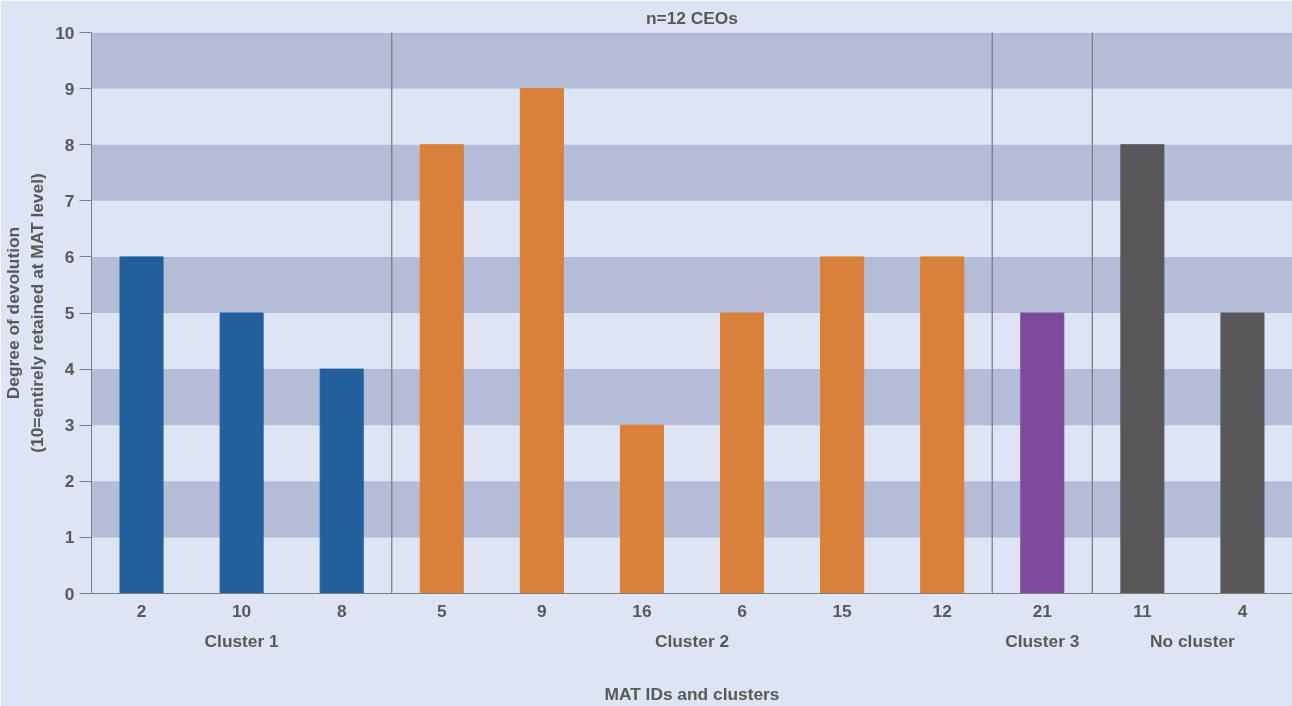  What do you see at coordinates (441, 610) in the screenshot?
I see `x-tick-label: 5` at bounding box center [441, 610].